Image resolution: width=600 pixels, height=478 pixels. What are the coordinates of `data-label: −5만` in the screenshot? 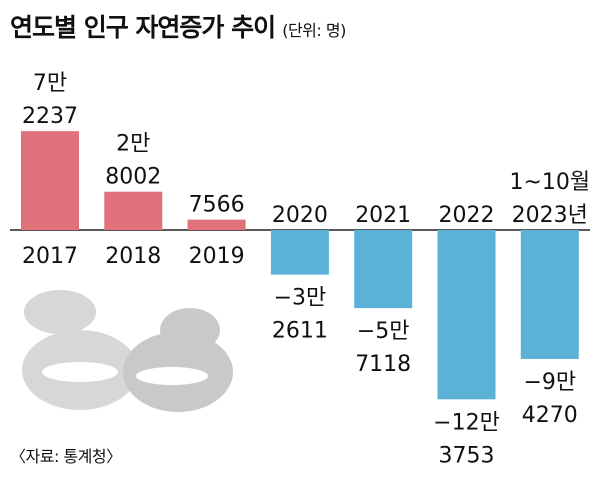 It's located at (383, 331).